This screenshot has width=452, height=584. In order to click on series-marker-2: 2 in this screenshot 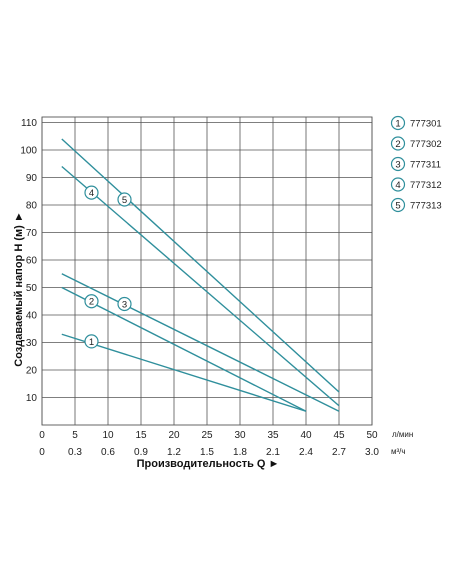, I will do `click(91, 301)`.